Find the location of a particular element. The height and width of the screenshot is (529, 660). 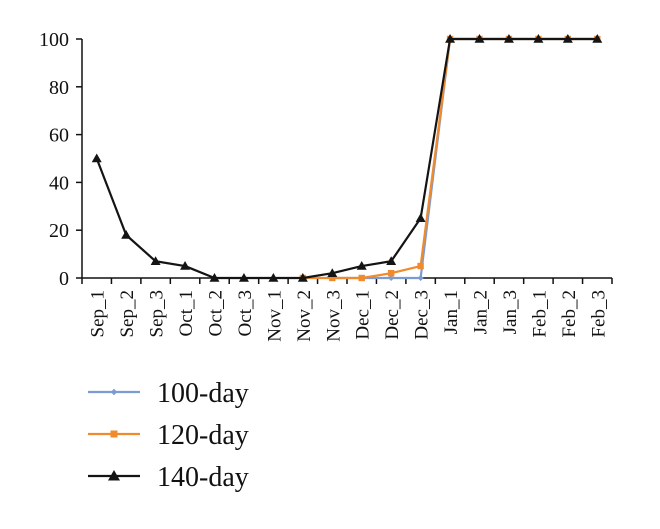

x-tick-label: Oct_1 is located at coordinates (186, 313).